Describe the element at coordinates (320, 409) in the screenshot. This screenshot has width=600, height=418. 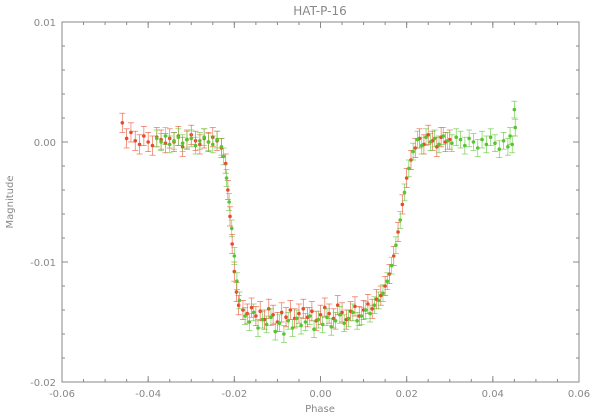
I see `x-axis-label: Phase` at that location.